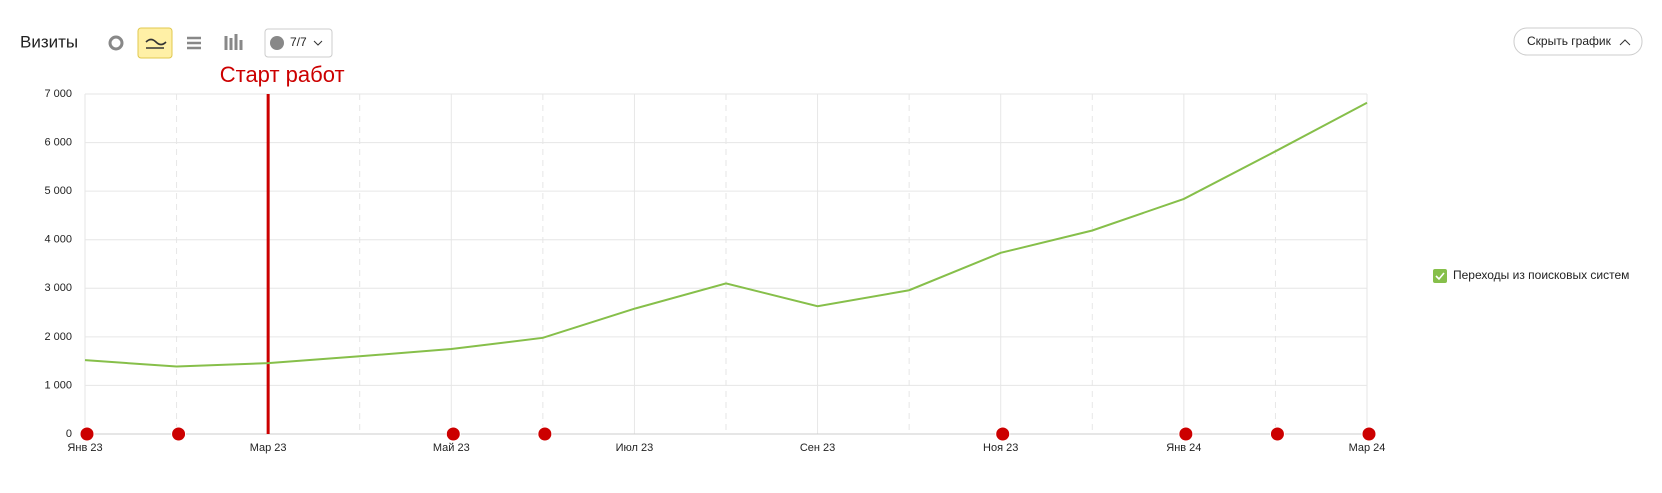 The height and width of the screenshot is (493, 1662). Describe the element at coordinates (817, 448) in the screenshot. I see `x-tick-label: Сен 23` at that location.